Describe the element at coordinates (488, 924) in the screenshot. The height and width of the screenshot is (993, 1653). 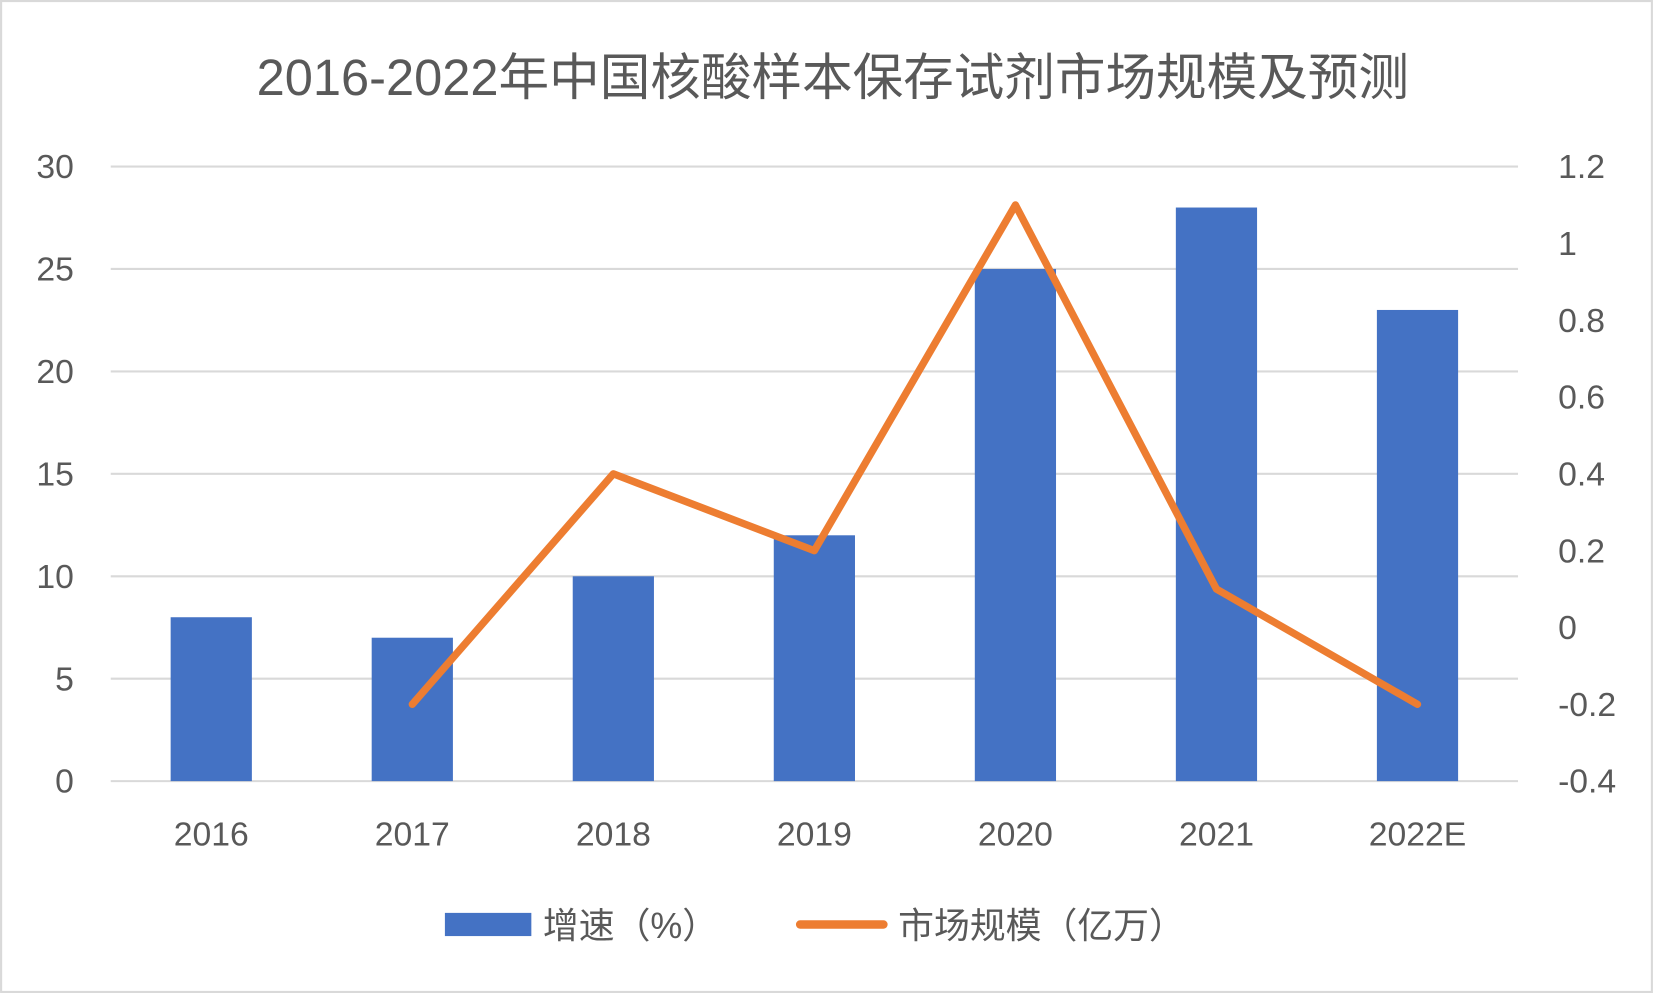
I see `legend-swatch-bar` at that location.